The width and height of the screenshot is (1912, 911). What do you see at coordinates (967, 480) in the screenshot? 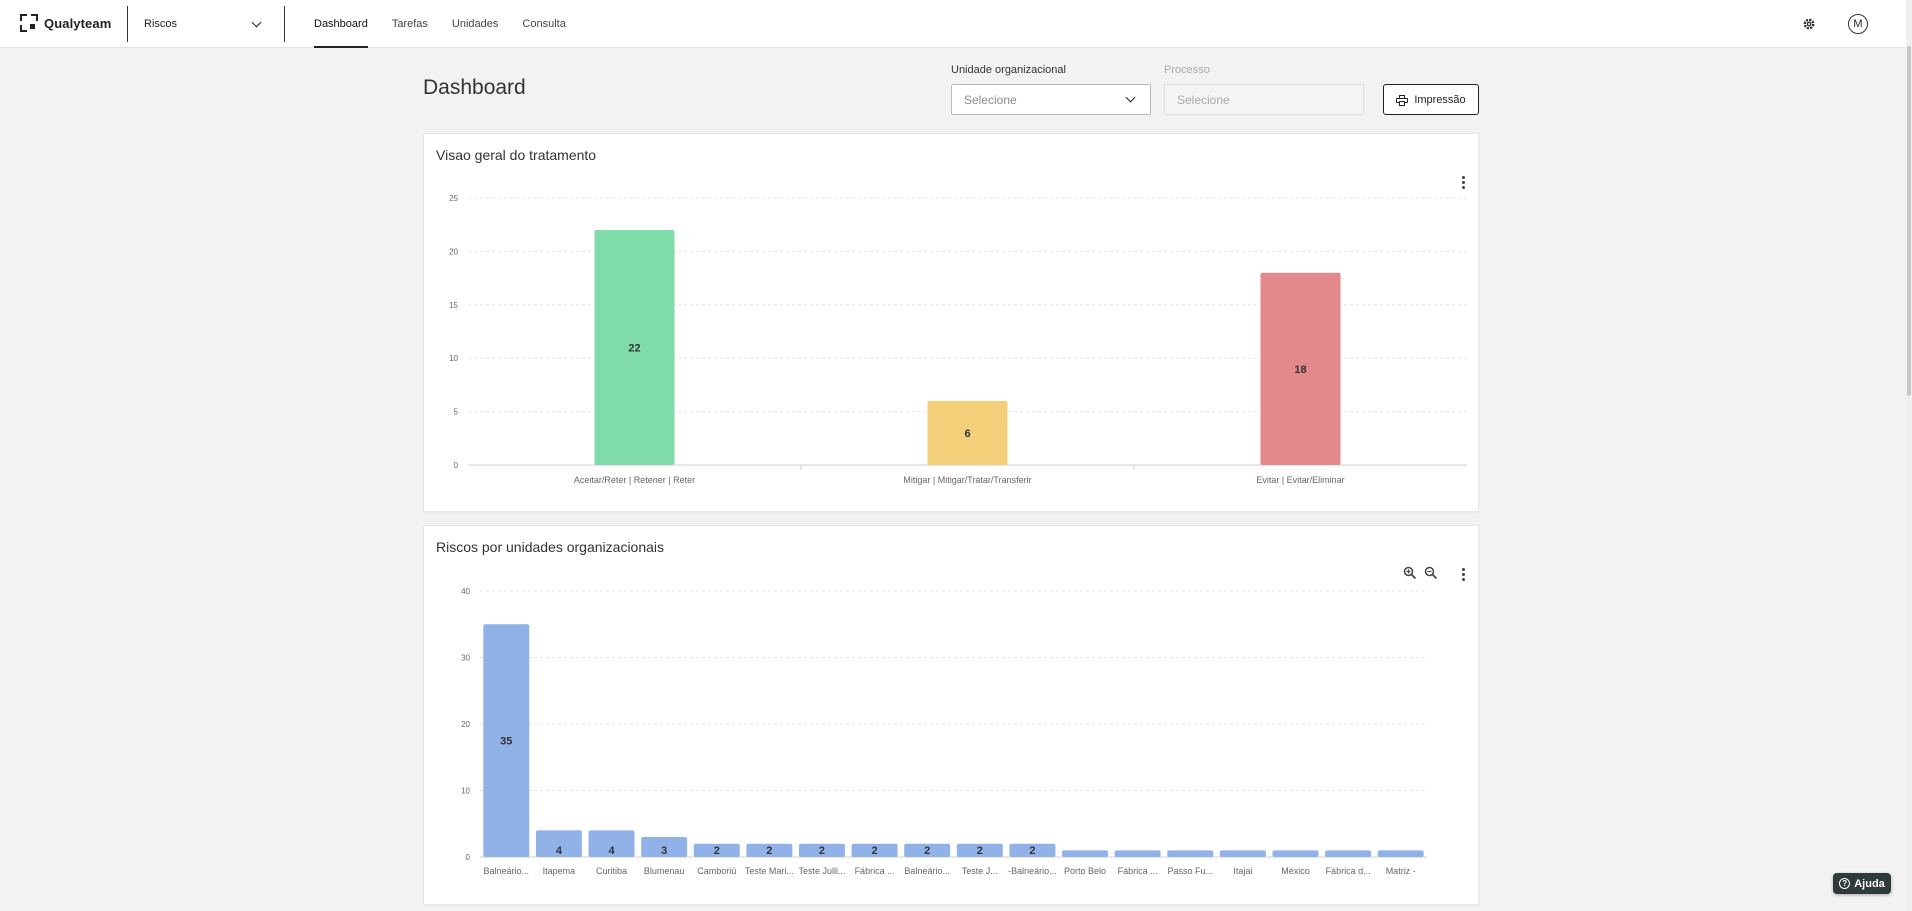
I see `x-tick-label: Mitigar | Mitigar/Tratar/Transferir` at bounding box center [967, 480].